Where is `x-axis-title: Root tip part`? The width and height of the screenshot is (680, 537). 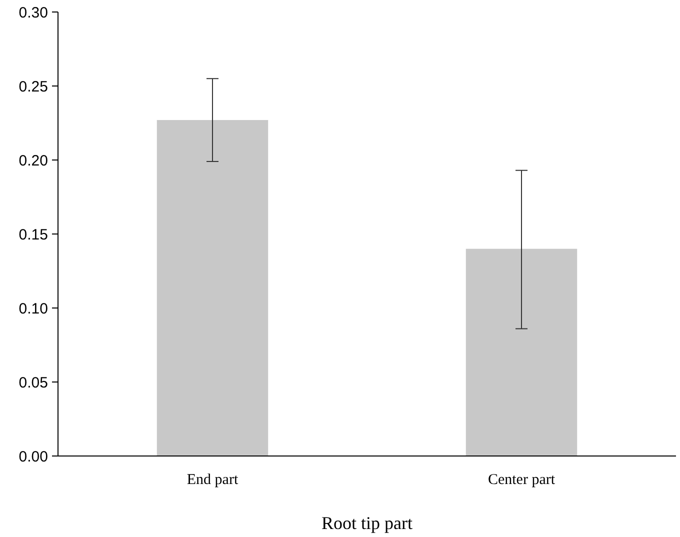 x-axis-title: Root tip part is located at coordinates (367, 523).